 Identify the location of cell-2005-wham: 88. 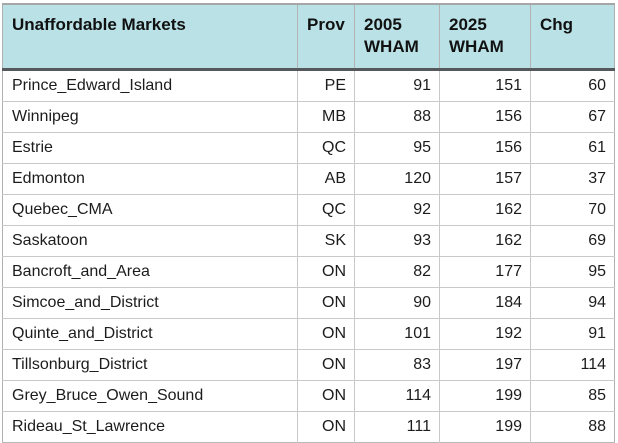
(397, 117).